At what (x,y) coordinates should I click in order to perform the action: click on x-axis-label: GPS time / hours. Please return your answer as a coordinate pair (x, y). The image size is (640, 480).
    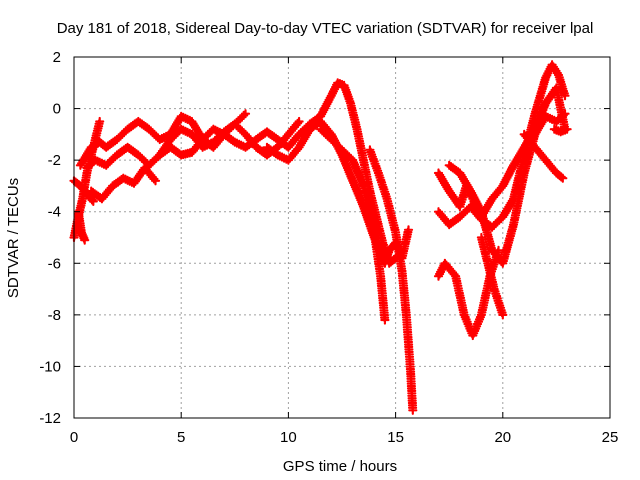
    Looking at the image, I should click on (340, 466).